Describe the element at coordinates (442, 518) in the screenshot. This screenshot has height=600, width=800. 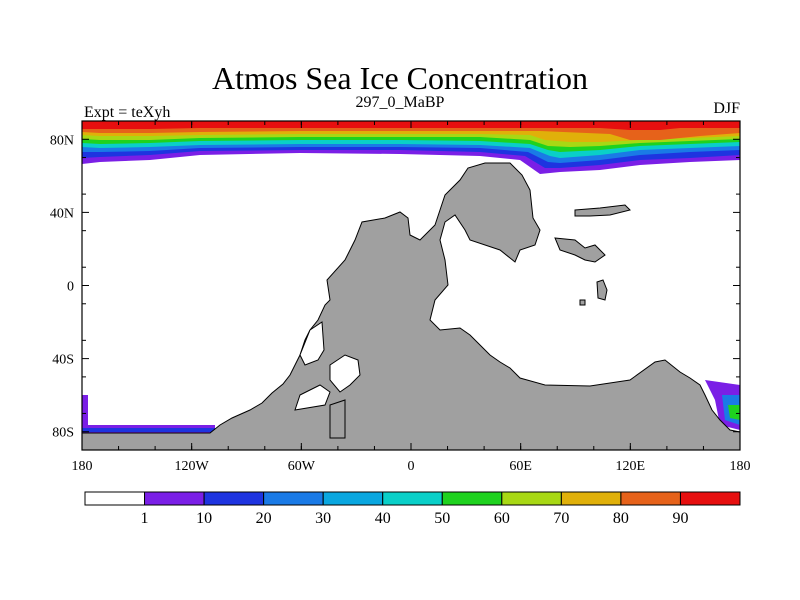
I see `colorbar-label: 50` at that location.